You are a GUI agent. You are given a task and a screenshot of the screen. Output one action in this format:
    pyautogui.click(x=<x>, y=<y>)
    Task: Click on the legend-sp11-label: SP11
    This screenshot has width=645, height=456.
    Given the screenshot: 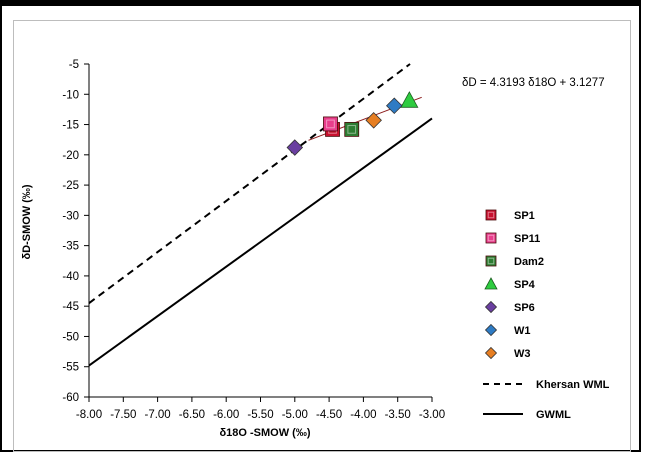 What is the action you would take?
    pyautogui.click(x=527, y=239)
    